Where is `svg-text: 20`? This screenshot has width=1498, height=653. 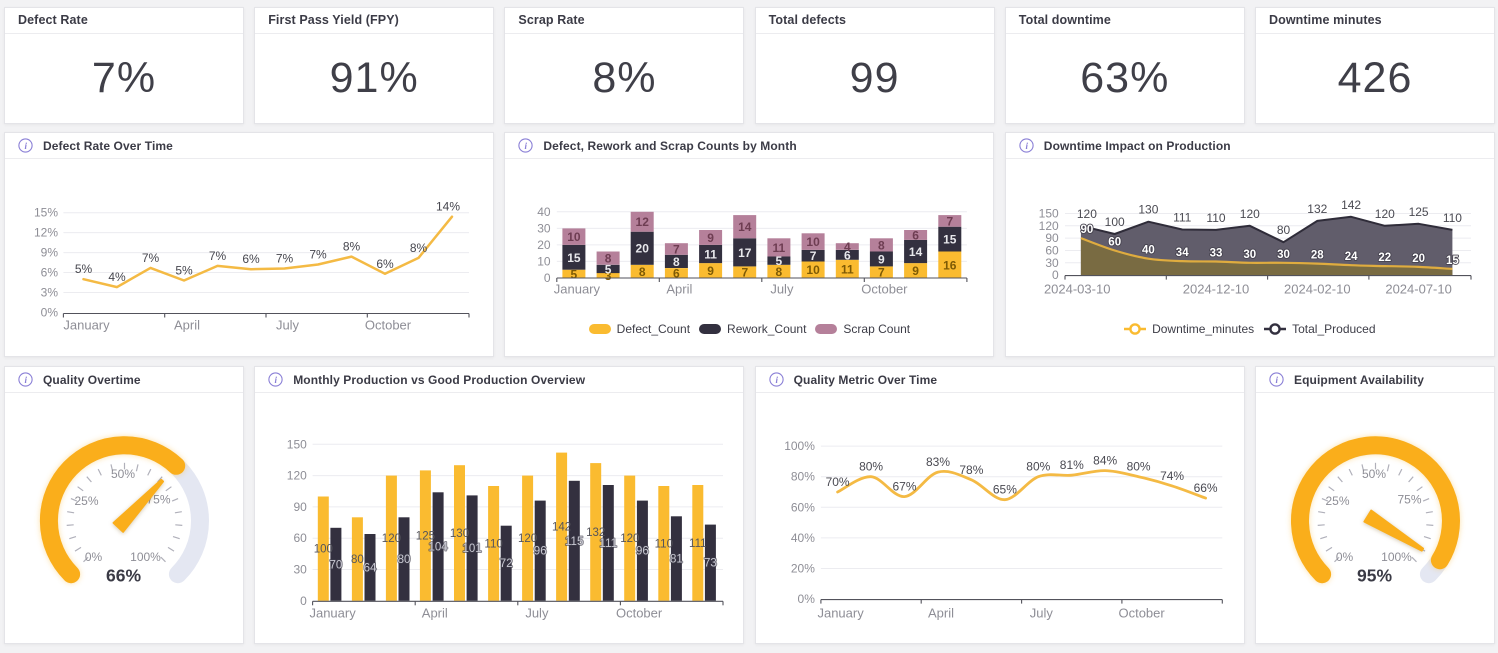 svg-text: 20 is located at coordinates (643, 249).